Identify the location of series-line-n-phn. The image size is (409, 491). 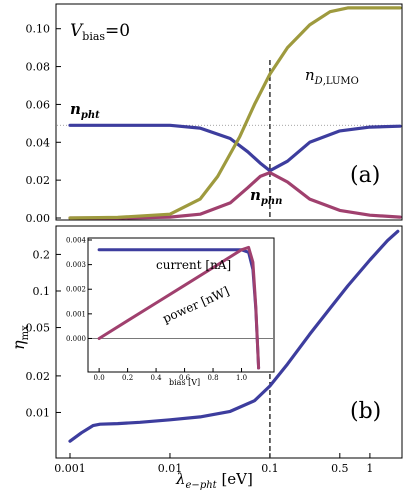
(235, 195).